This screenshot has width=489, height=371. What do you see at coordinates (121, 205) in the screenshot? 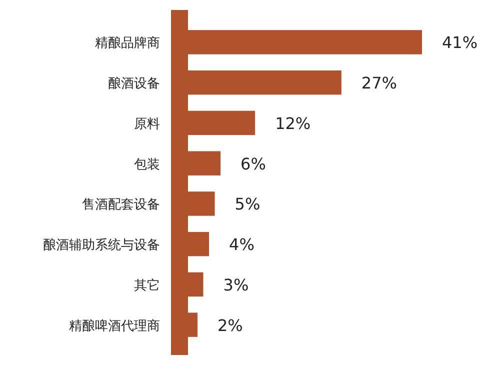
I see `y-tick-label: 售酒配套设备` at bounding box center [121, 205].